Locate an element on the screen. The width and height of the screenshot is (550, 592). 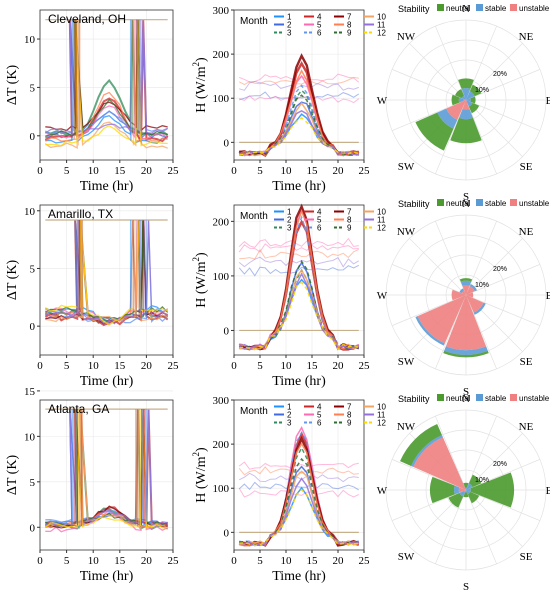
month-legend-label: 6 is located at coordinates (319, 228).